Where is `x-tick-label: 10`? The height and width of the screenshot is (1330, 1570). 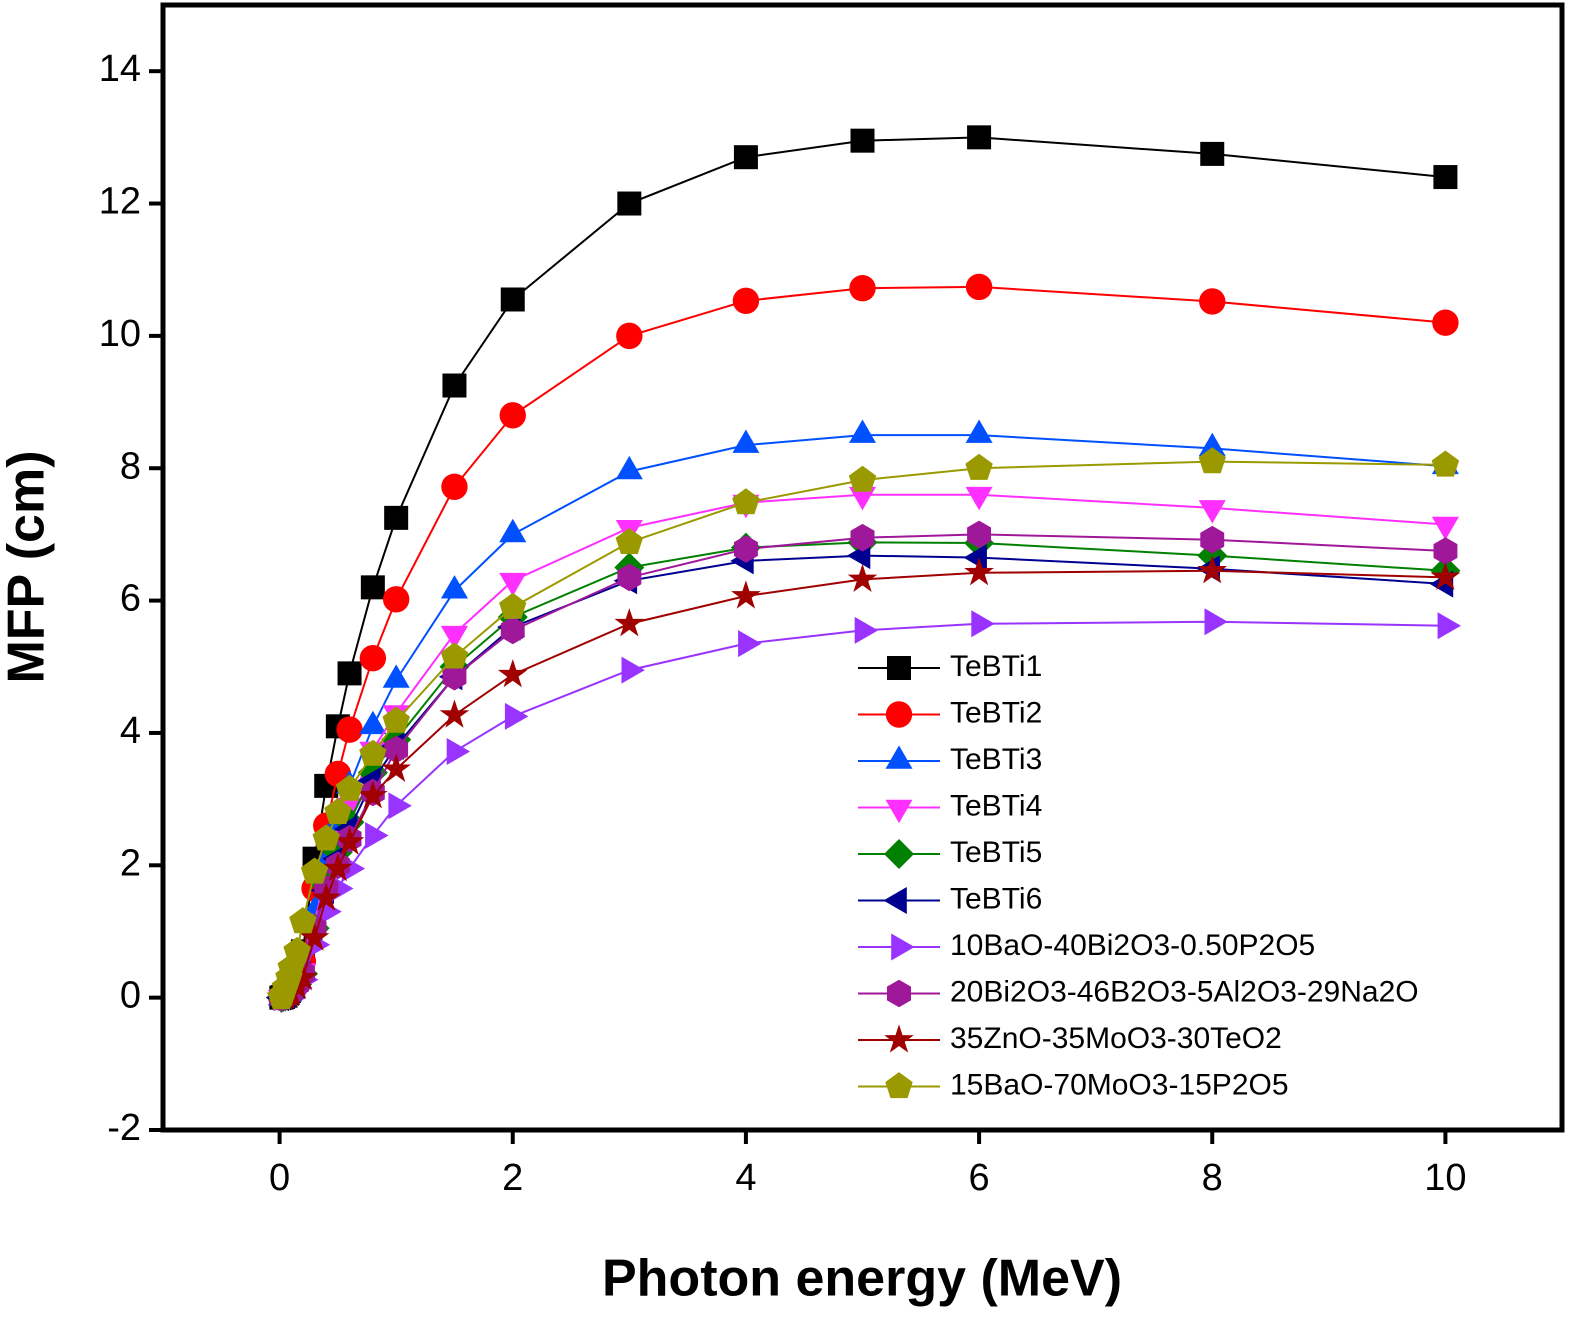 x-tick-label: 10 is located at coordinates (1445, 1178).